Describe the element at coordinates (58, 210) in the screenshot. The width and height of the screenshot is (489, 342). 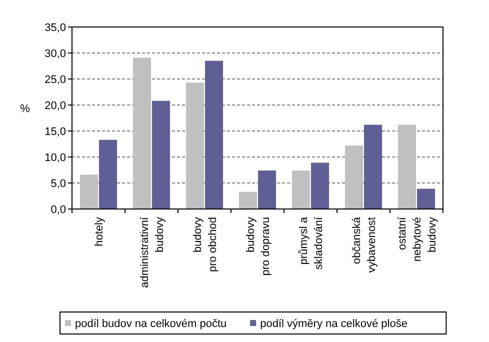
I see `y-tick-label: 0,0` at that location.